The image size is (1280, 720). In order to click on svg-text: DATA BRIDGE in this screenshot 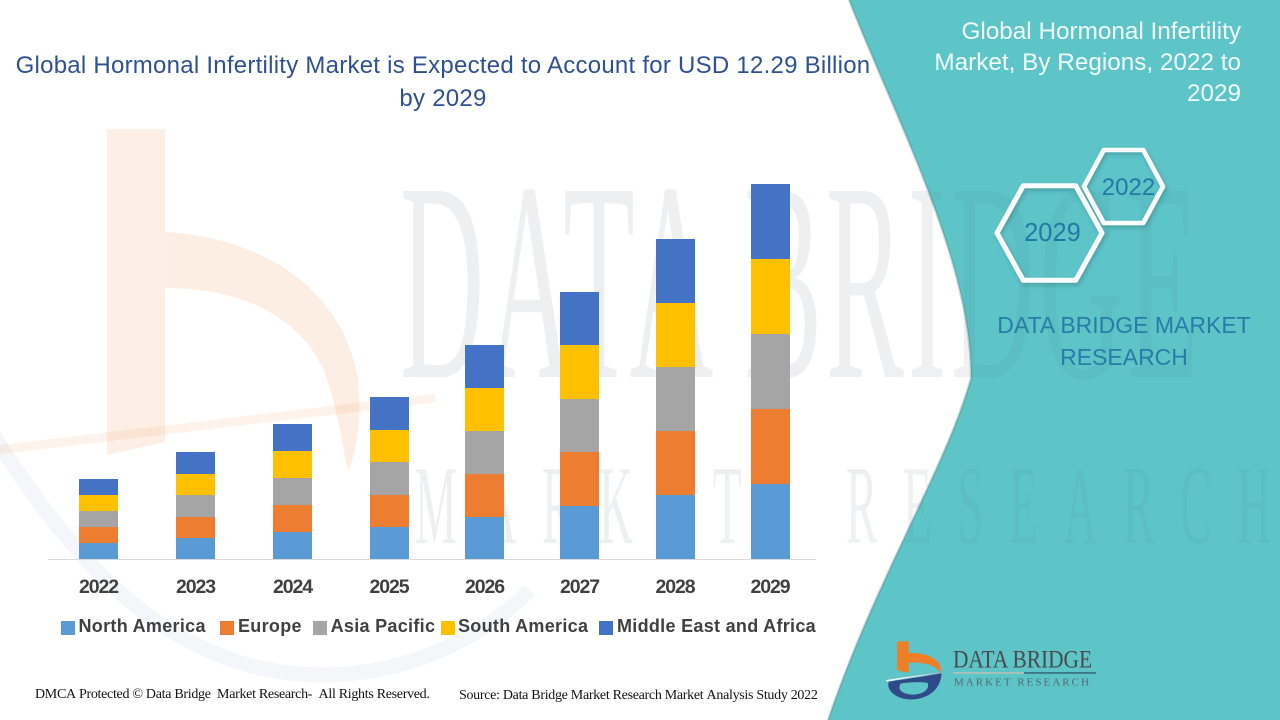, I will do `click(1022, 660)`.